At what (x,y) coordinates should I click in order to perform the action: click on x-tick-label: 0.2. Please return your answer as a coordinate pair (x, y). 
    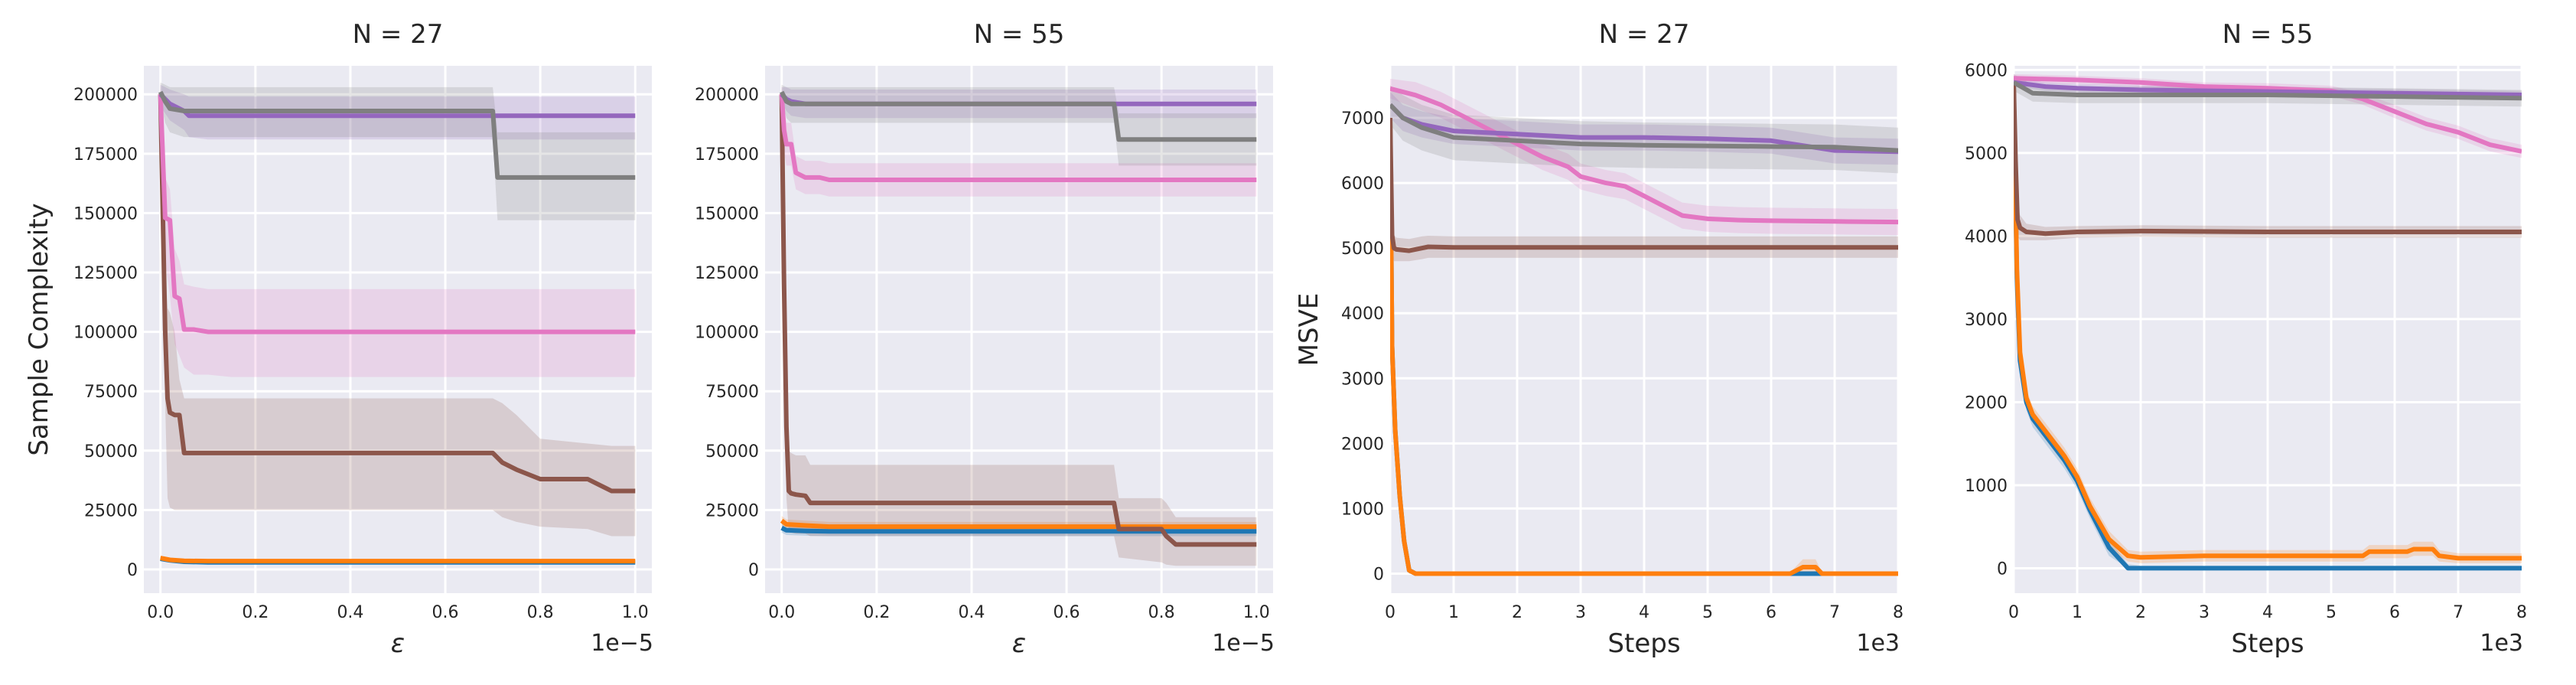
    Looking at the image, I should click on (876, 612).